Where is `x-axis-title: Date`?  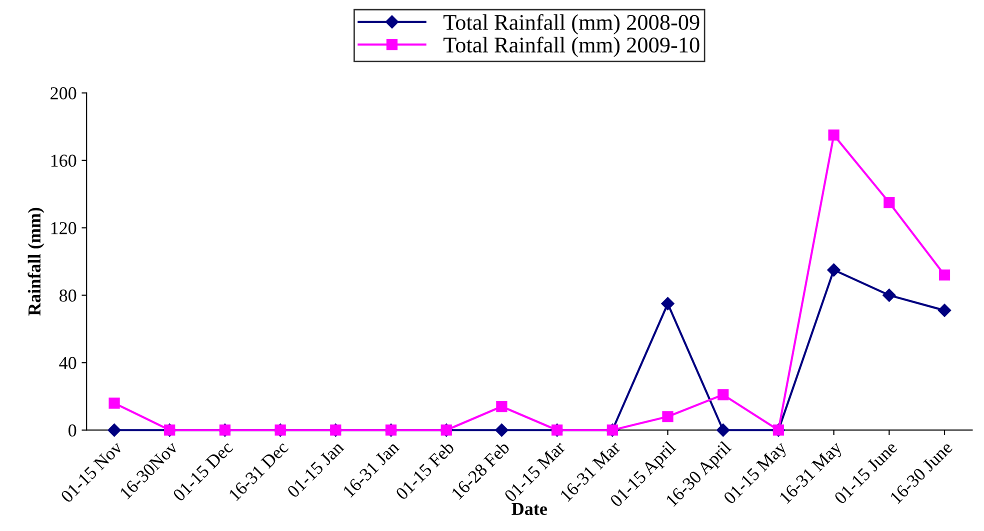
x-axis-title: Date is located at coordinates (529, 509).